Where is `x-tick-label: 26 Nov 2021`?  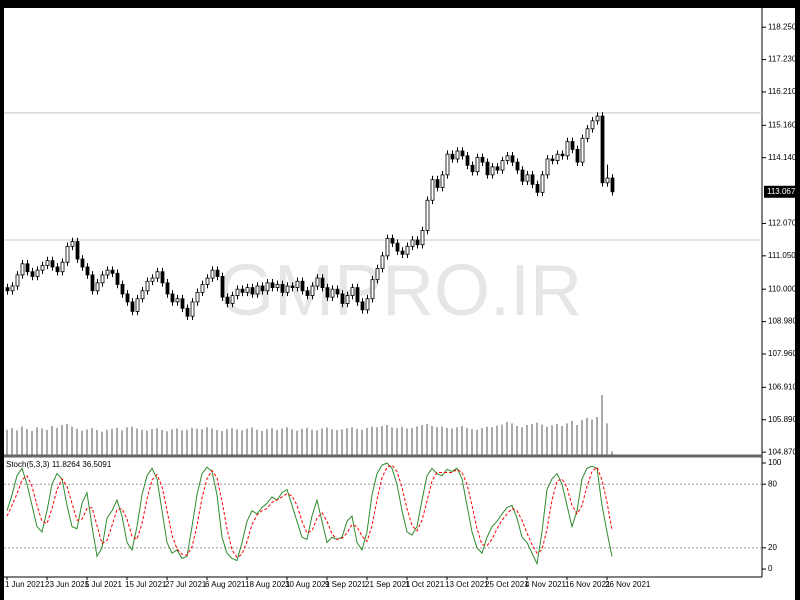
x-tick-label: 26 Nov 2021 is located at coordinates (628, 584).